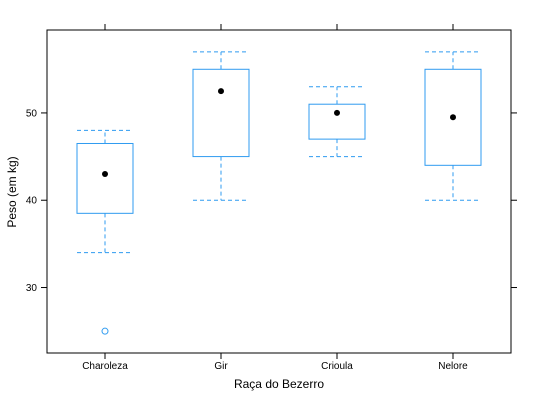  Describe the element at coordinates (32, 288) in the screenshot. I see `y-tick-label: 30` at that location.